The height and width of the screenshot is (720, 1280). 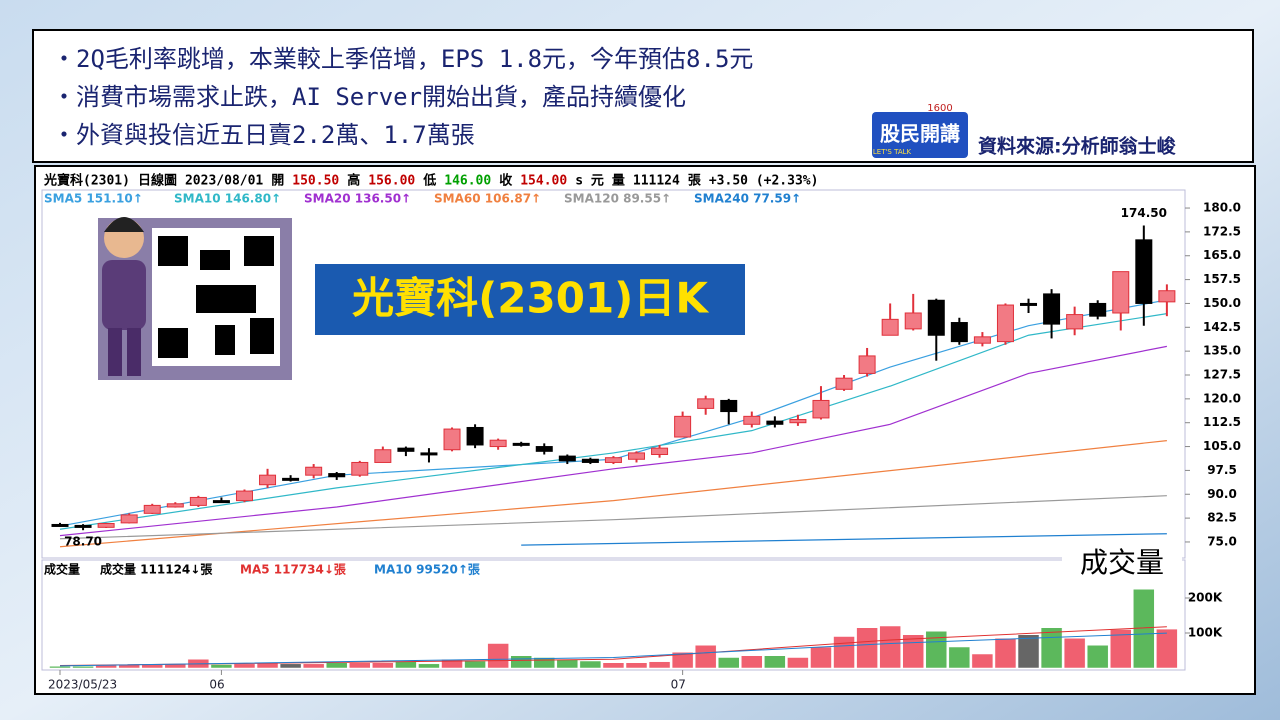 I want to click on volume-tick-label: 100K, so click(x=1205, y=633).